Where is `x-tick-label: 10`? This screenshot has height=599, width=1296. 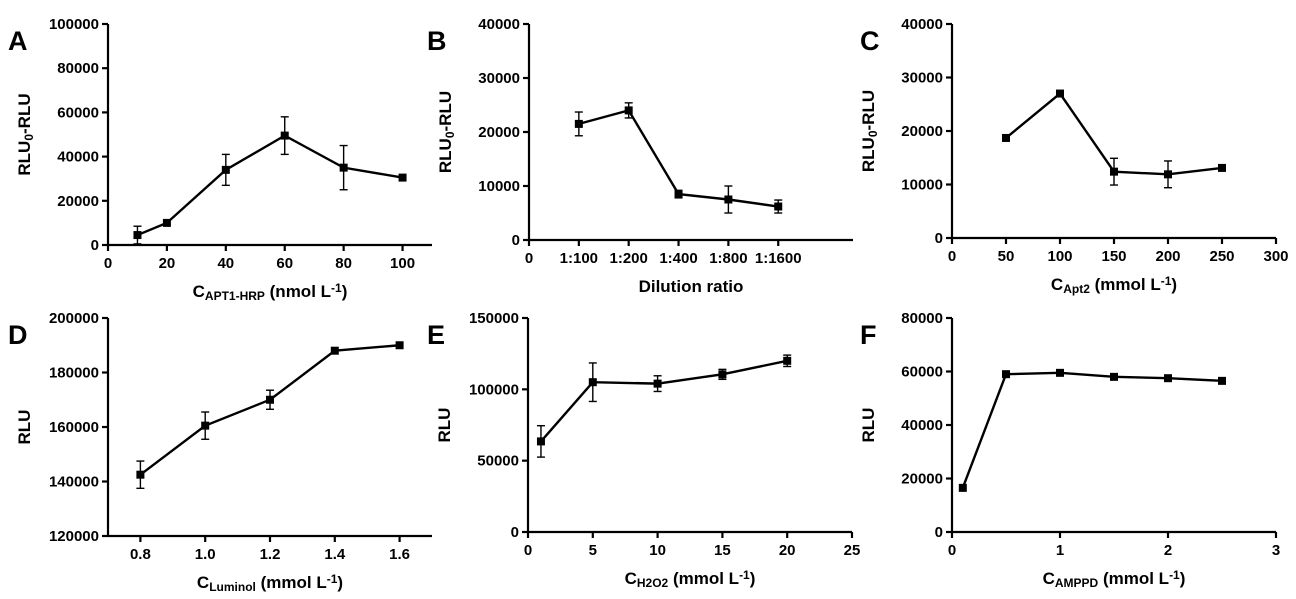 x-tick-label: 10 is located at coordinates (657, 550).